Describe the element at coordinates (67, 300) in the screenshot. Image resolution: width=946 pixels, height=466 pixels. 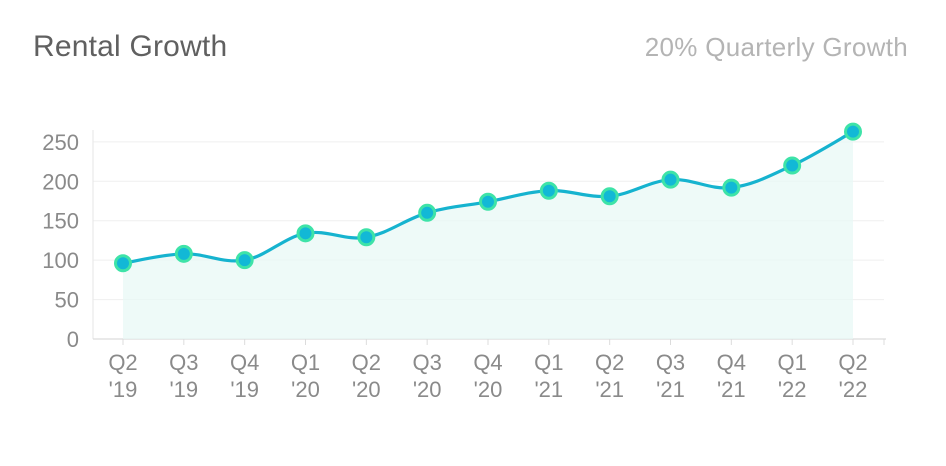
I see `y-tick-label: 50` at that location.